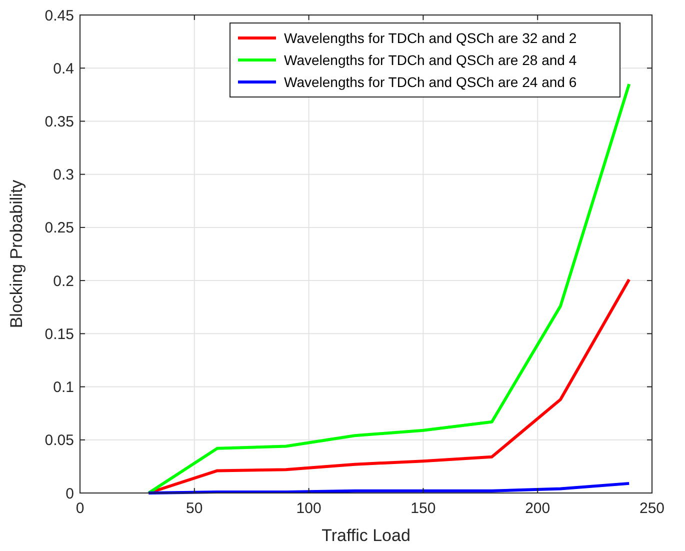  I want to click on y-tick-label: 0.35, so click(59, 121).